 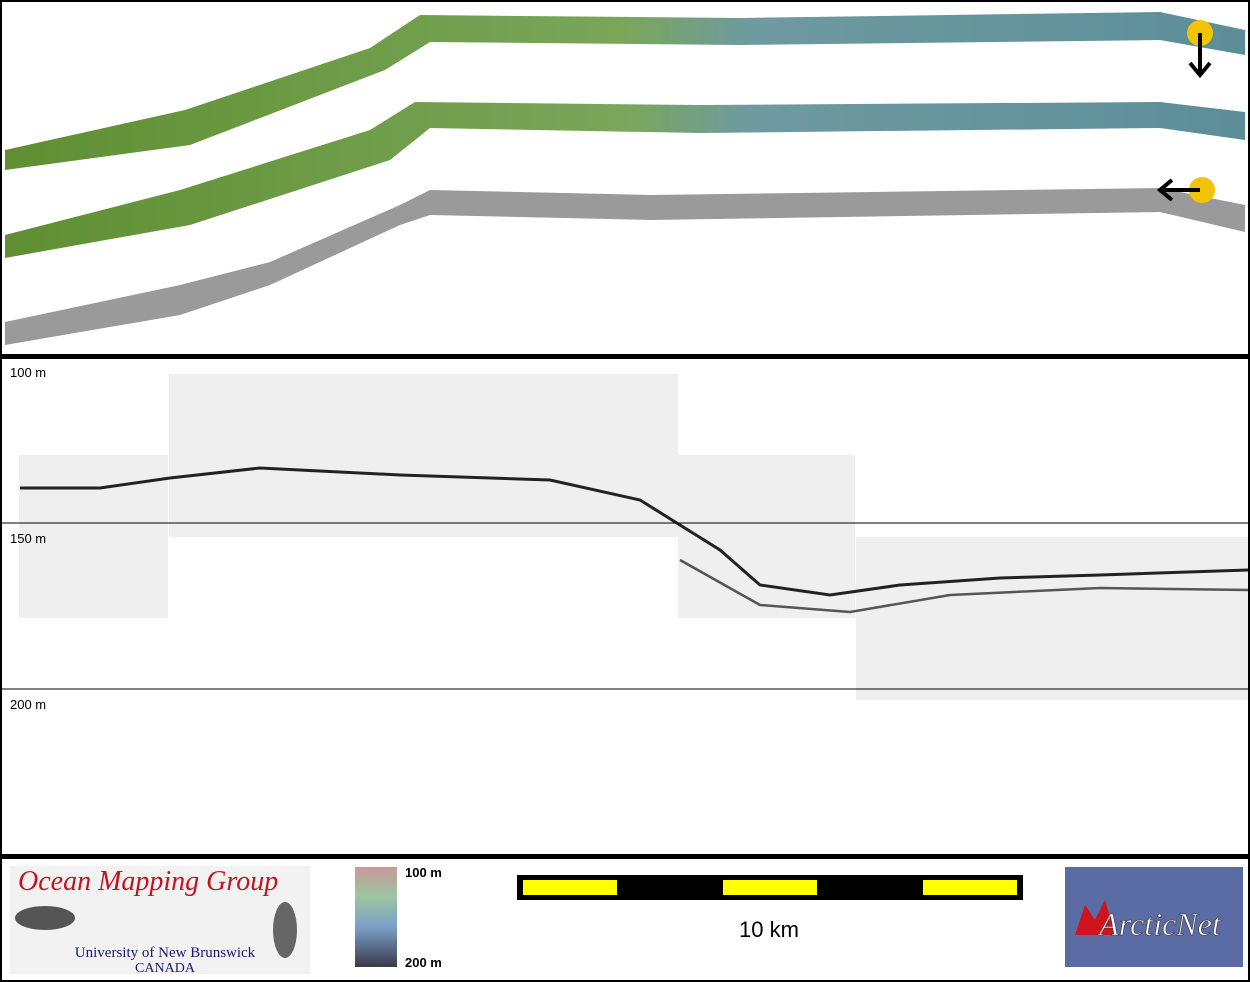 I want to click on color-scale, so click(x=376, y=917).